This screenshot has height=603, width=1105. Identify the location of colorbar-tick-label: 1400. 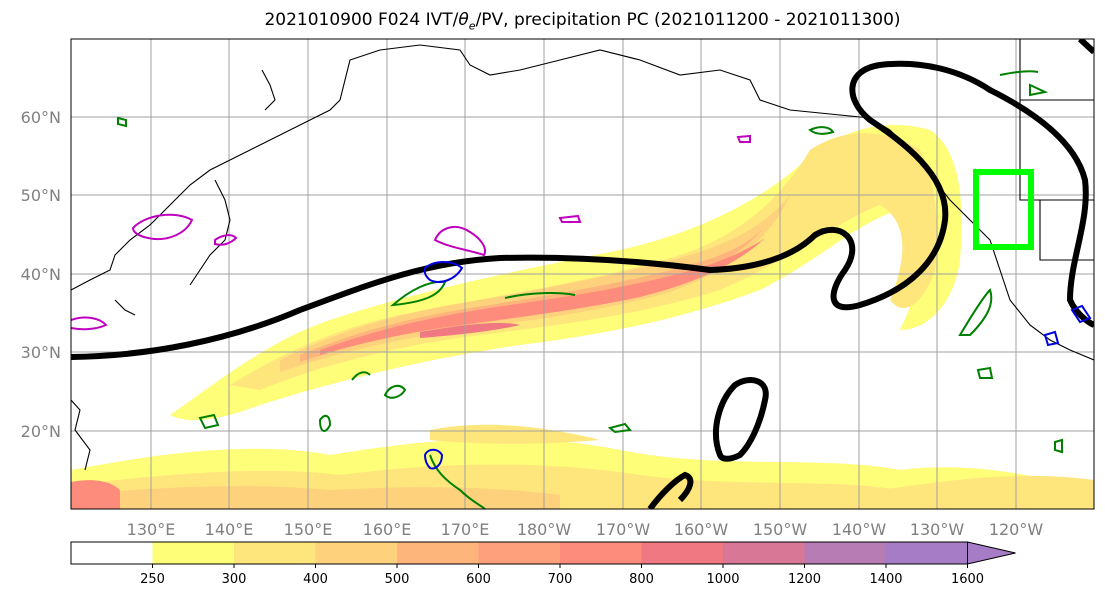
(885, 579).